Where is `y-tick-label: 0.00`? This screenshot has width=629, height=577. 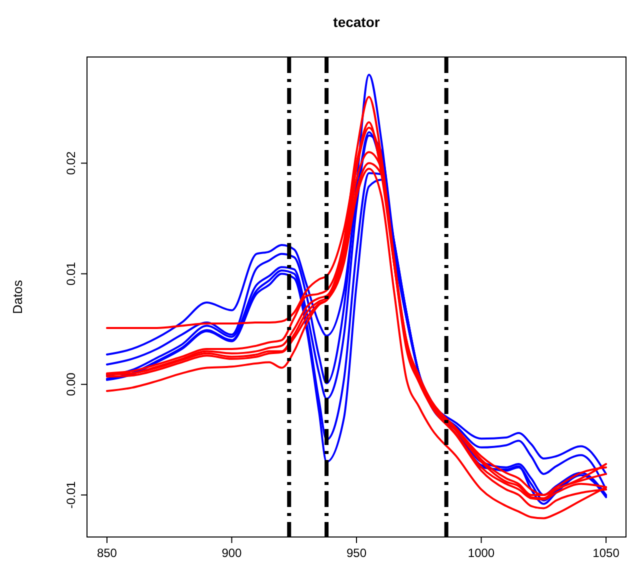 y-tick-label: 0.00 is located at coordinates (71, 384).